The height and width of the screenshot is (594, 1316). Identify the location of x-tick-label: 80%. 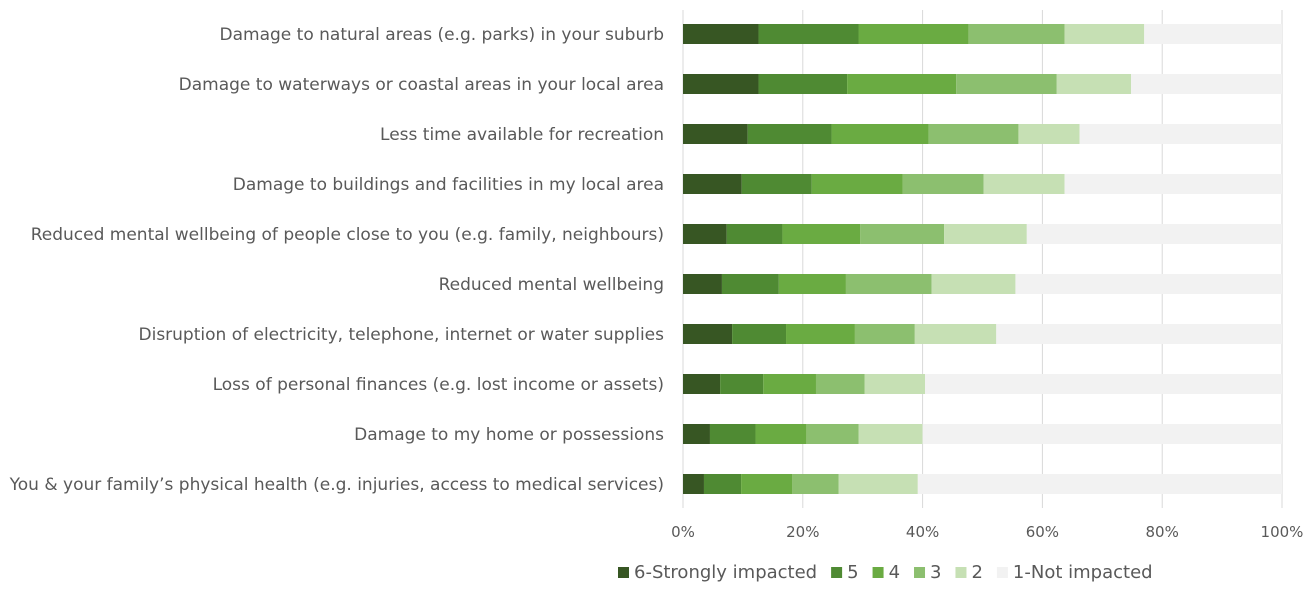
(1162, 532).